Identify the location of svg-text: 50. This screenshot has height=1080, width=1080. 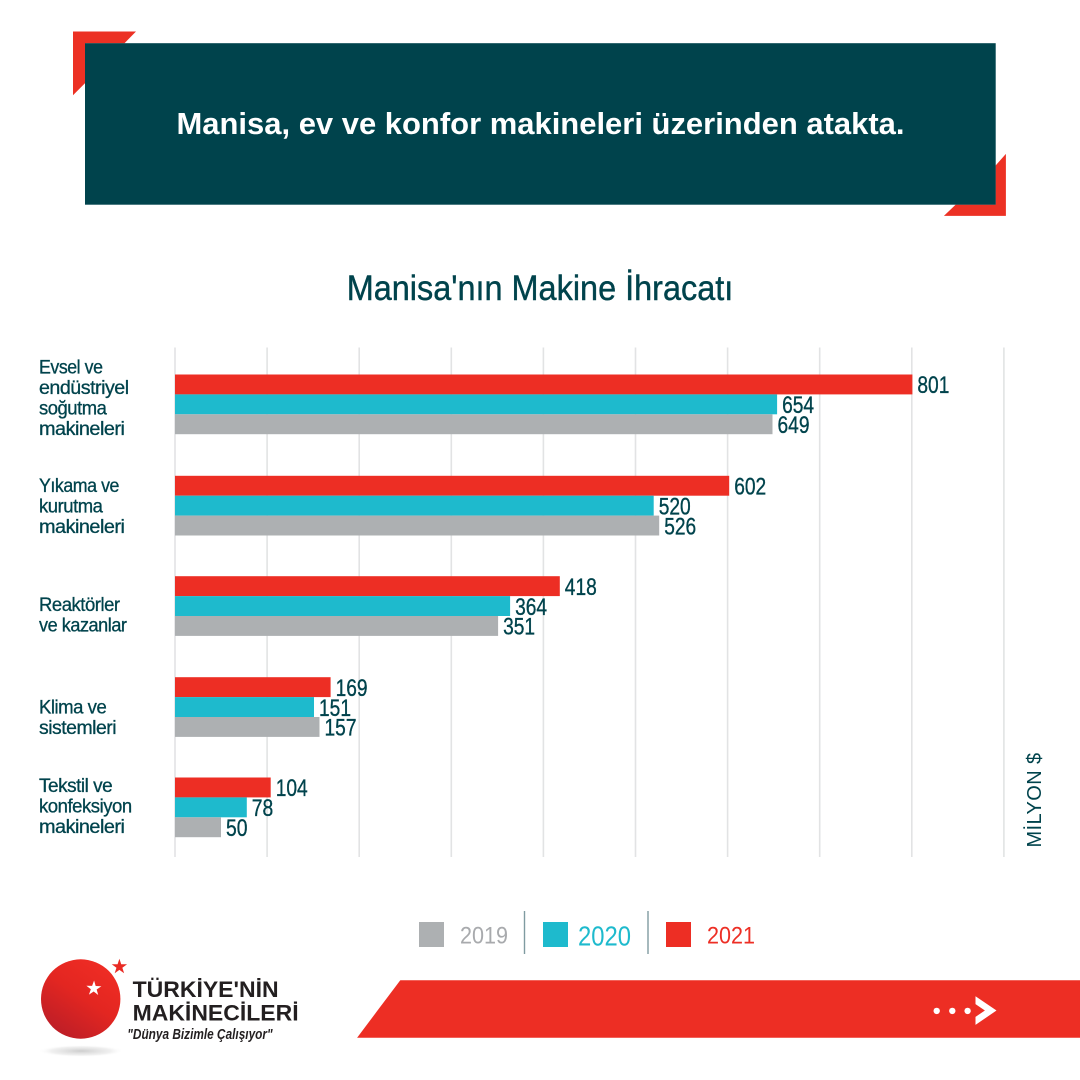
(237, 828).